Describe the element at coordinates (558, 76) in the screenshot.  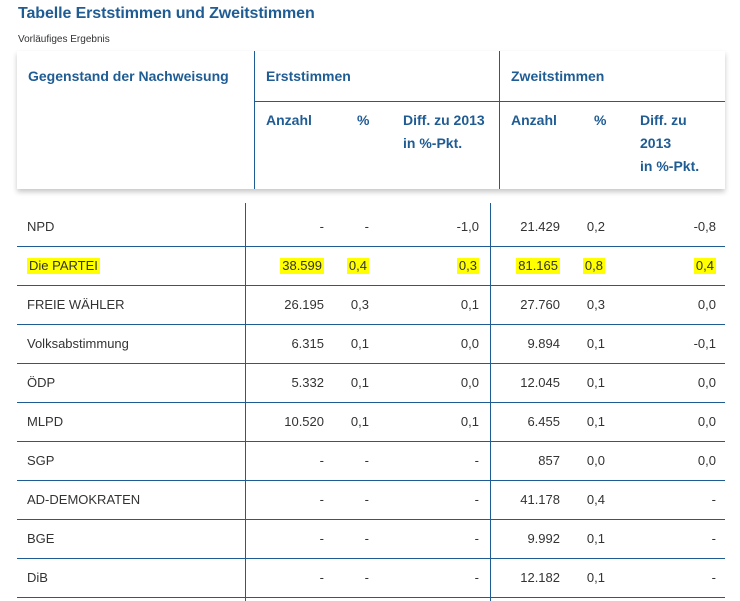
I see `header-zweitstimmen: Zweitstimmen` at that location.